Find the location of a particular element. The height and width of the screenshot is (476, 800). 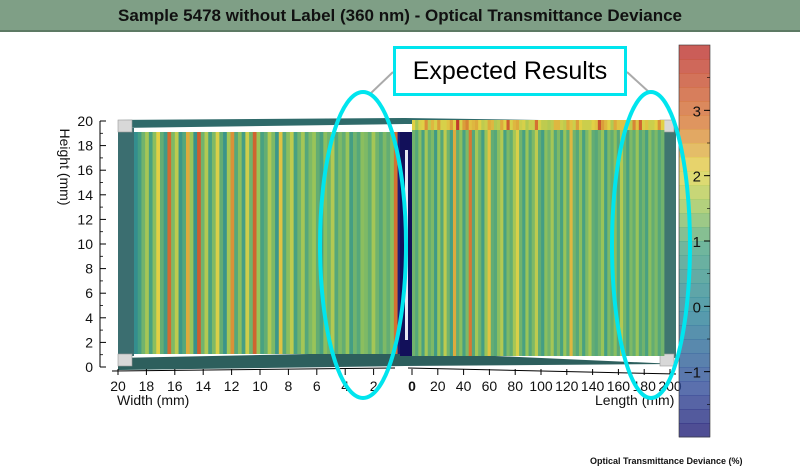

corner-marker is located at coordinates (125, 360).